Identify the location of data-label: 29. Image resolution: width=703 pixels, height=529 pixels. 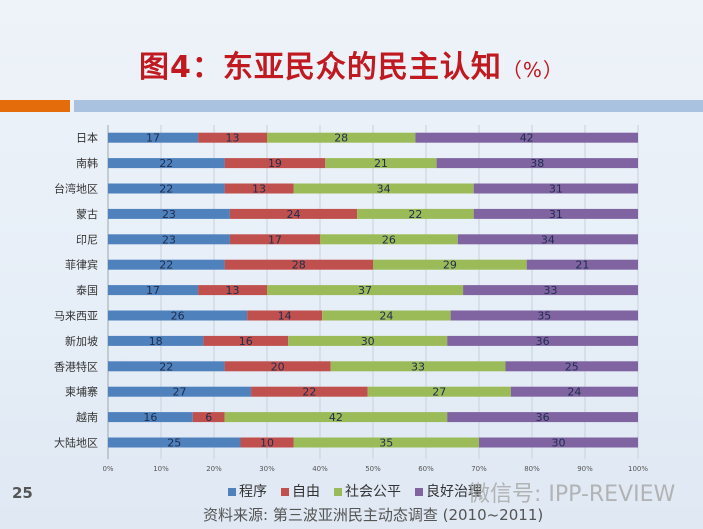
(450, 265).